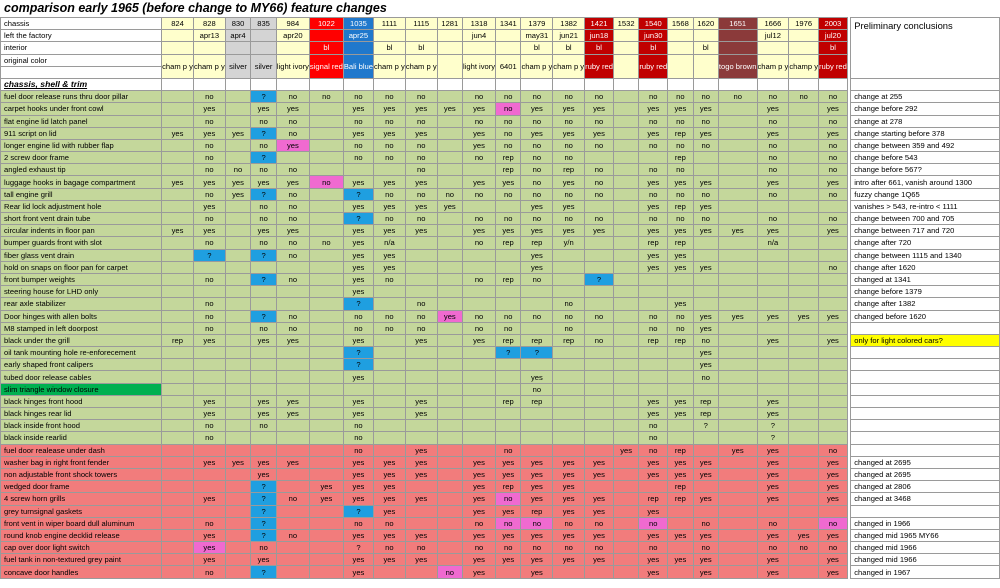  What do you see at coordinates (833, 36) in the screenshot?
I see `car-left-cell: jul20` at bounding box center [833, 36].